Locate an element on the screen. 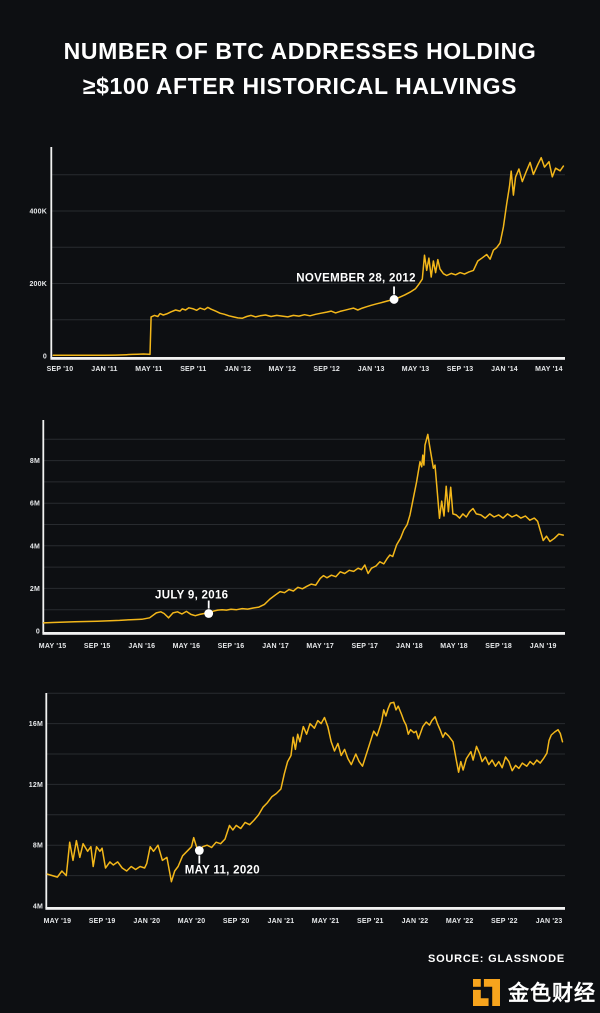 Image resolution: width=600 pixels, height=1013 pixels. y-tick-label: 12M is located at coordinates (36, 785).